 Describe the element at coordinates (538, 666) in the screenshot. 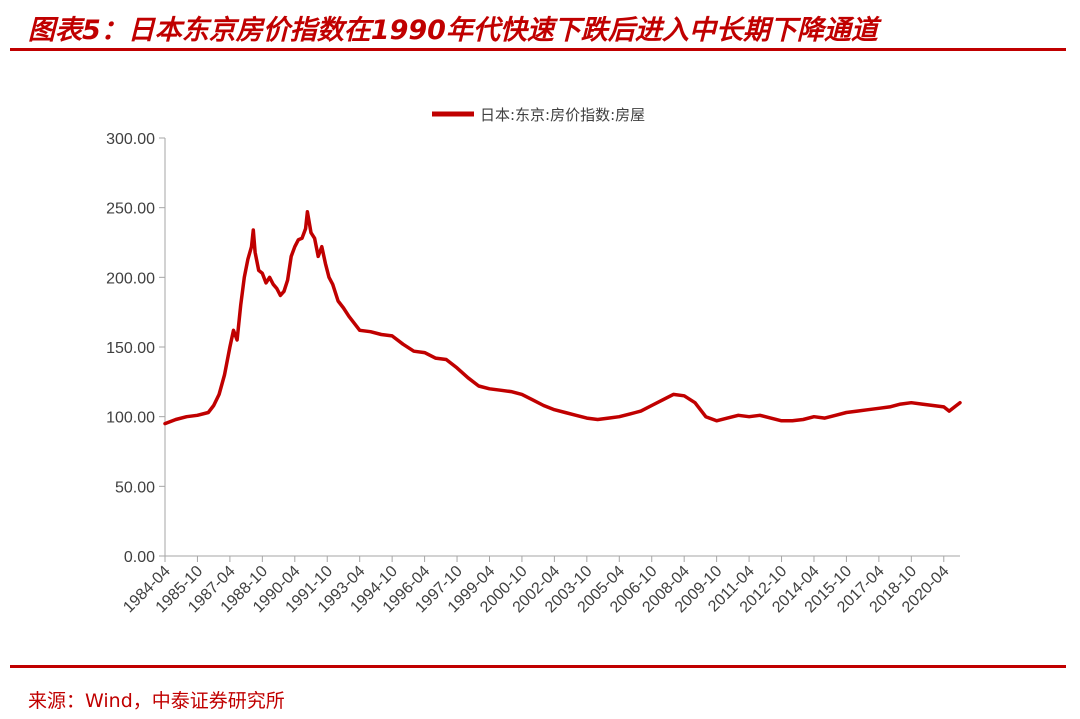

I see `footer-divider` at that location.